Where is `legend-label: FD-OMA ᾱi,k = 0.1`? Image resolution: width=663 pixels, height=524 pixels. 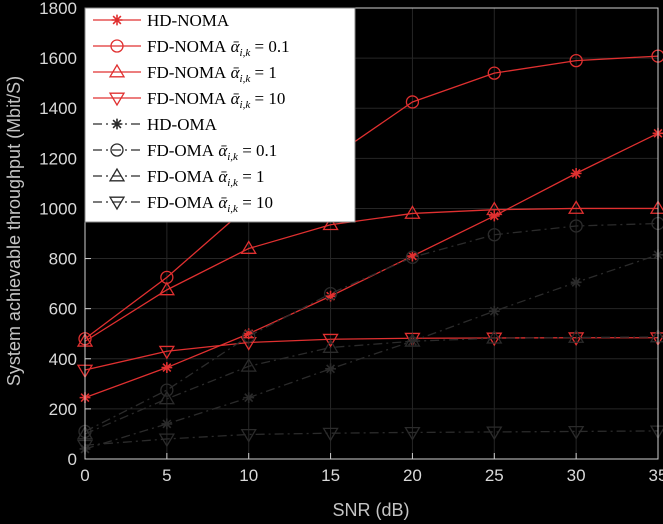 legend-label: FD-OMA ᾱi,k = 0.1 is located at coordinates (212, 152).